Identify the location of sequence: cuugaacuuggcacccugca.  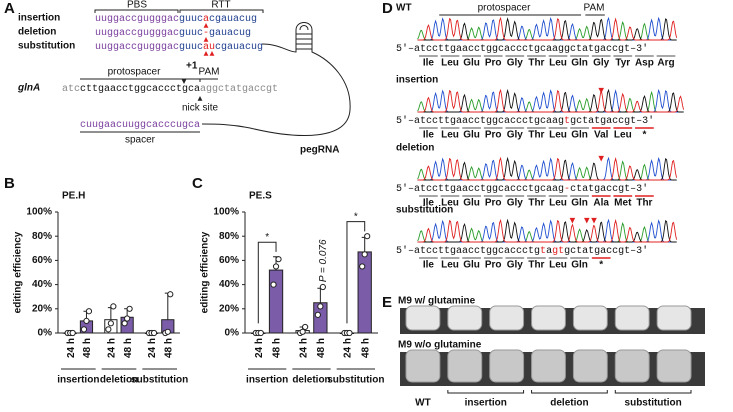
(140, 125).